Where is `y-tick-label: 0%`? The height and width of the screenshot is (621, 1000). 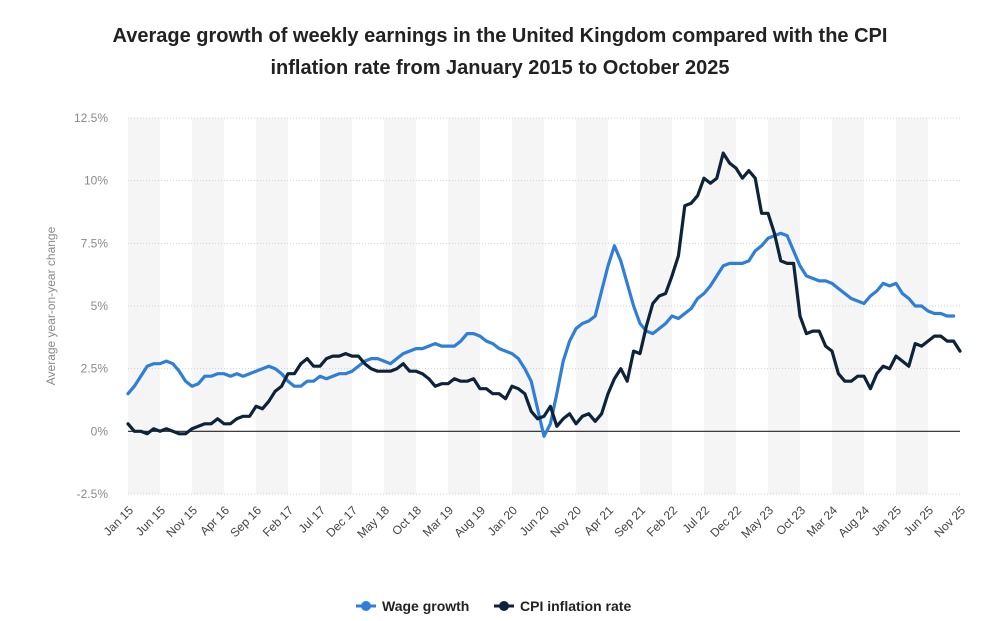 y-tick-label: 0% is located at coordinates (100, 431).